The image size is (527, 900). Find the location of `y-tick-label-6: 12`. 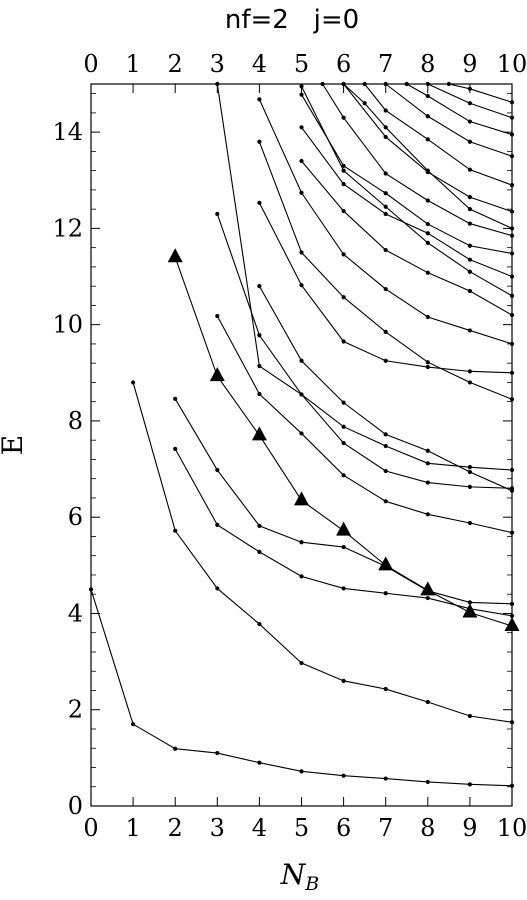

y-tick-label-6: 12 is located at coordinates (67, 228).